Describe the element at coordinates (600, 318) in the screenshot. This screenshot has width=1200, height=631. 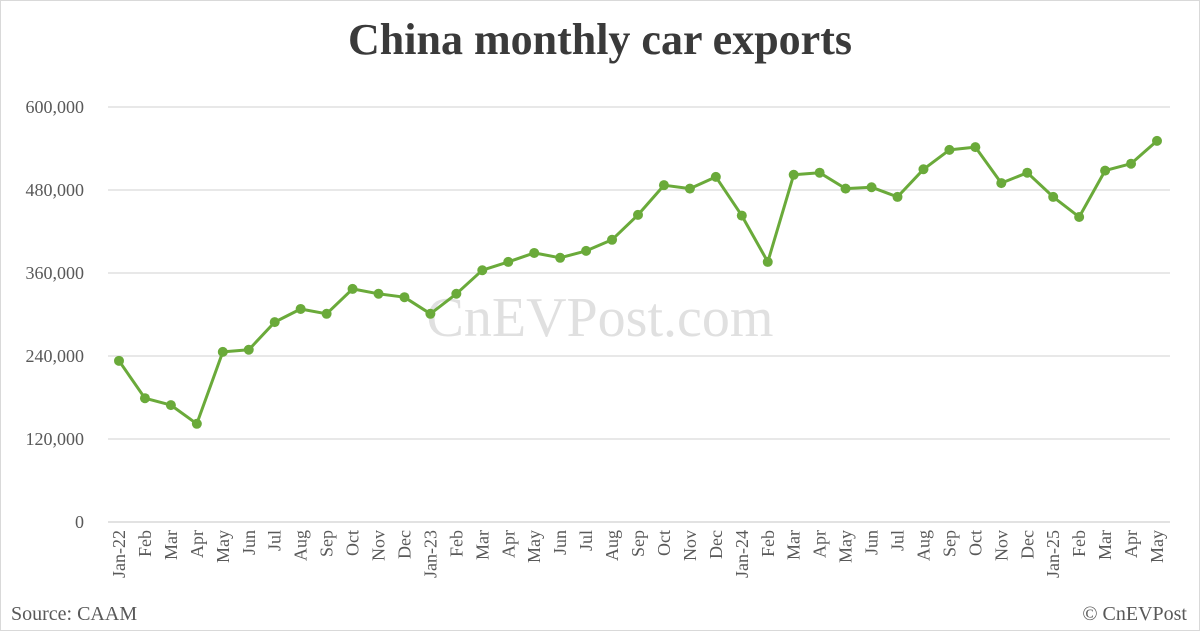
I see `watermark: CnEVPost.com` at that location.